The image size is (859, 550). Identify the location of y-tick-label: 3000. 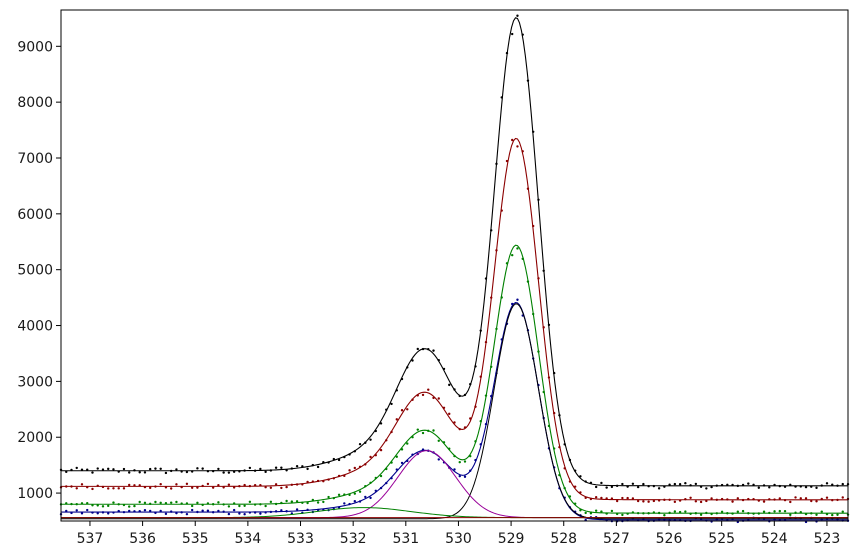
(35, 382).